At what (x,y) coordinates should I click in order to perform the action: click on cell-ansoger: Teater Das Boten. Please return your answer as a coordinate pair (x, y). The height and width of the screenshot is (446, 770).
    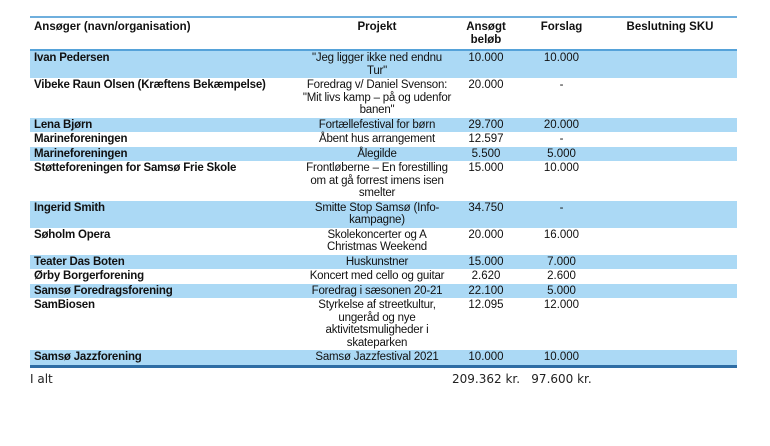
    Looking at the image, I should click on (79, 261).